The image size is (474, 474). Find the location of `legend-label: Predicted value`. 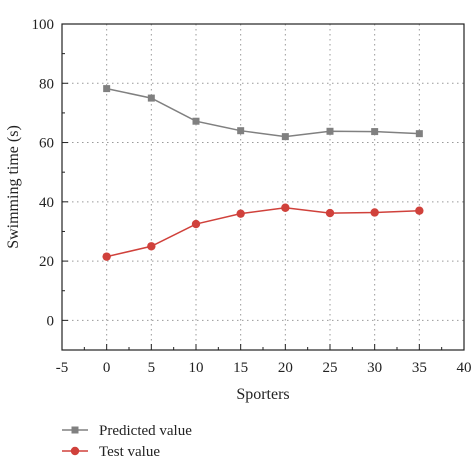

legend-label: Predicted value is located at coordinates (145, 431).